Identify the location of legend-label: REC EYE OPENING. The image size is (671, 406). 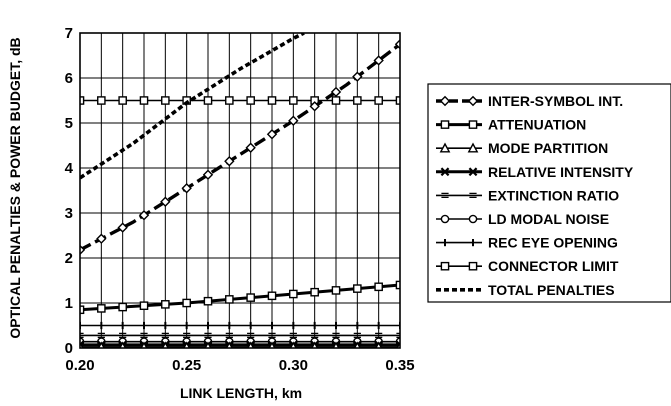
(553, 243).